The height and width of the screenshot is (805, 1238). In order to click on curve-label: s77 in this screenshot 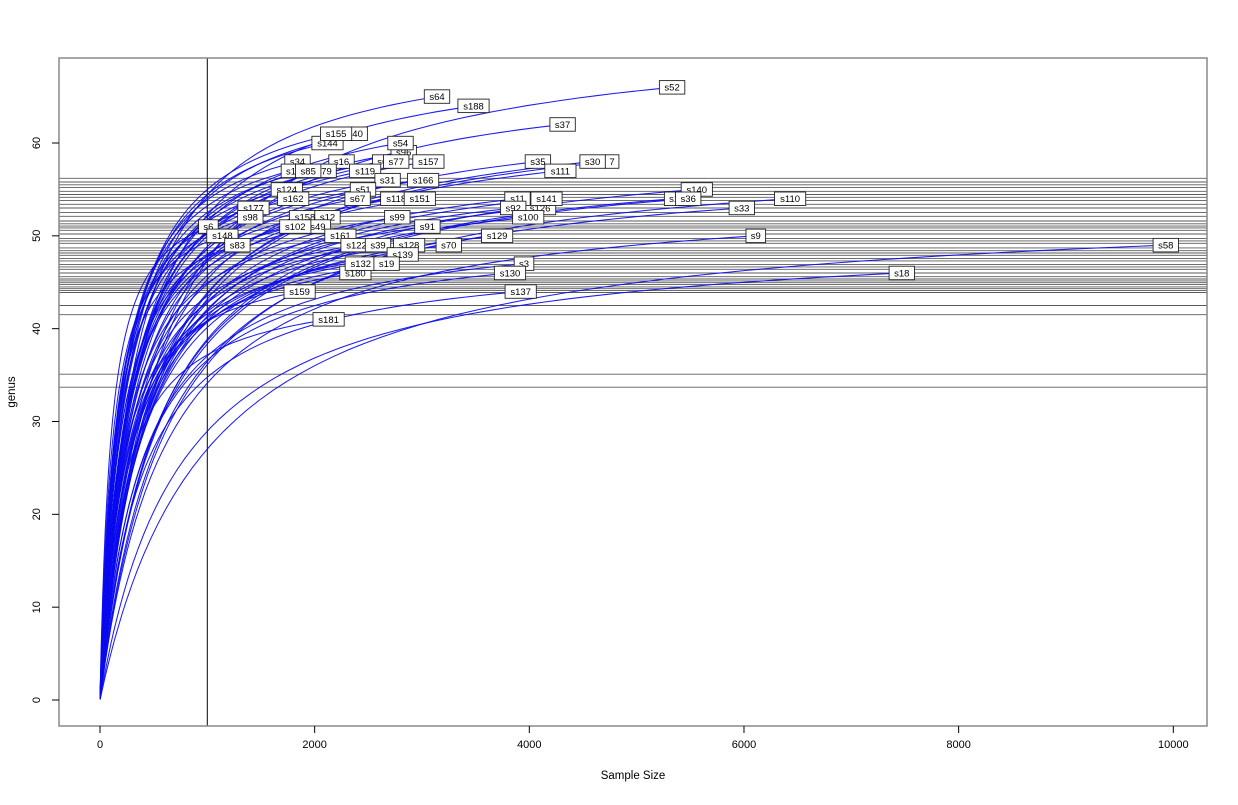, I will do `click(396, 161)`.